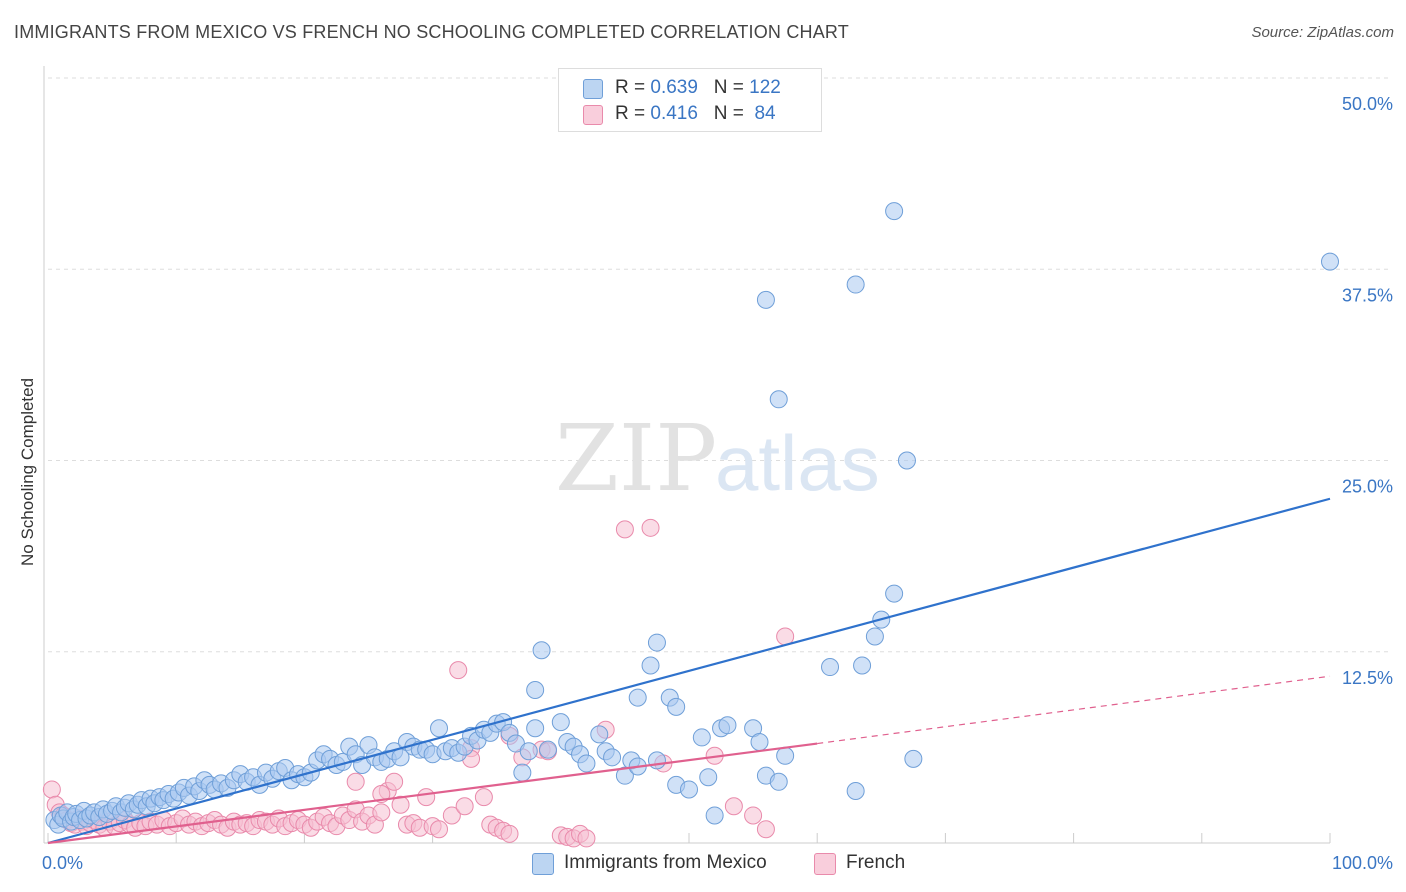 Image resolution: width=1406 pixels, height=892 pixels. I want to click on legend-text-mexico: R = 0.639 N = 122, so click(698, 88).